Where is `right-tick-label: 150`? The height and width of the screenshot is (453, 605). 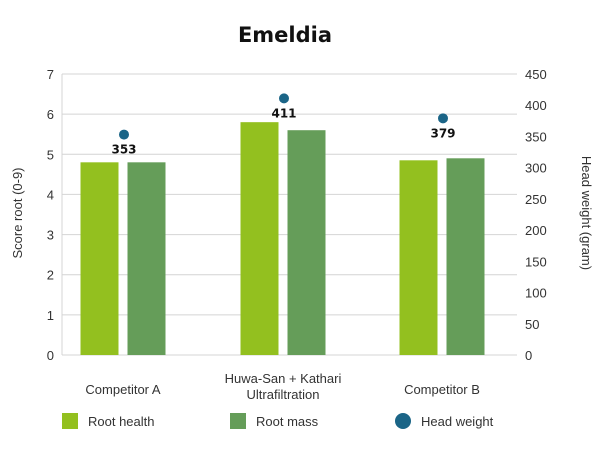 right-tick-label: 150 is located at coordinates (536, 261).